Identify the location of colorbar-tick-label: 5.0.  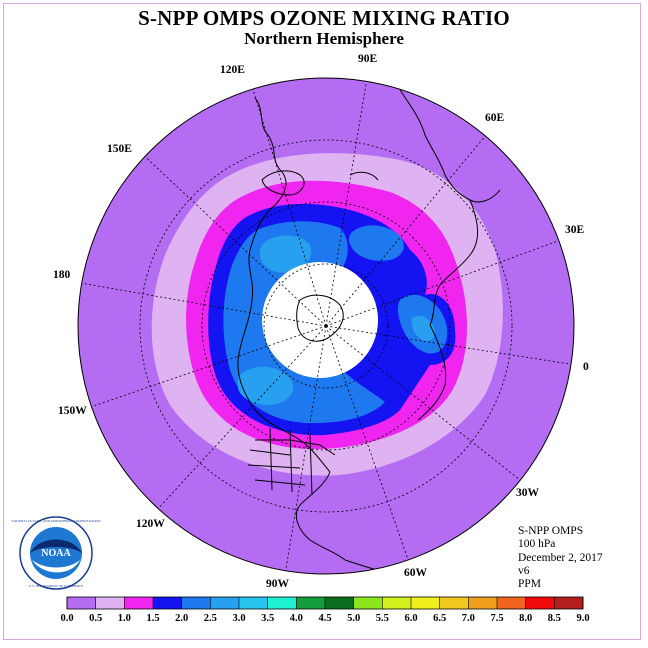
(353, 618).